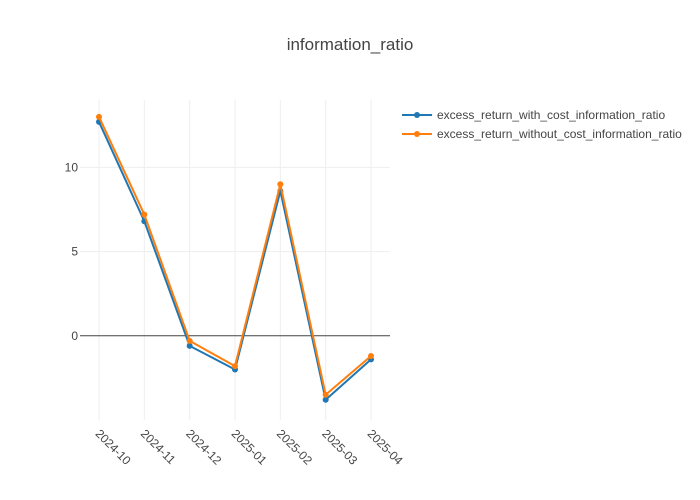  What do you see at coordinates (158, 447) in the screenshot?
I see `x-tick-label: 2024-11` at bounding box center [158, 447].